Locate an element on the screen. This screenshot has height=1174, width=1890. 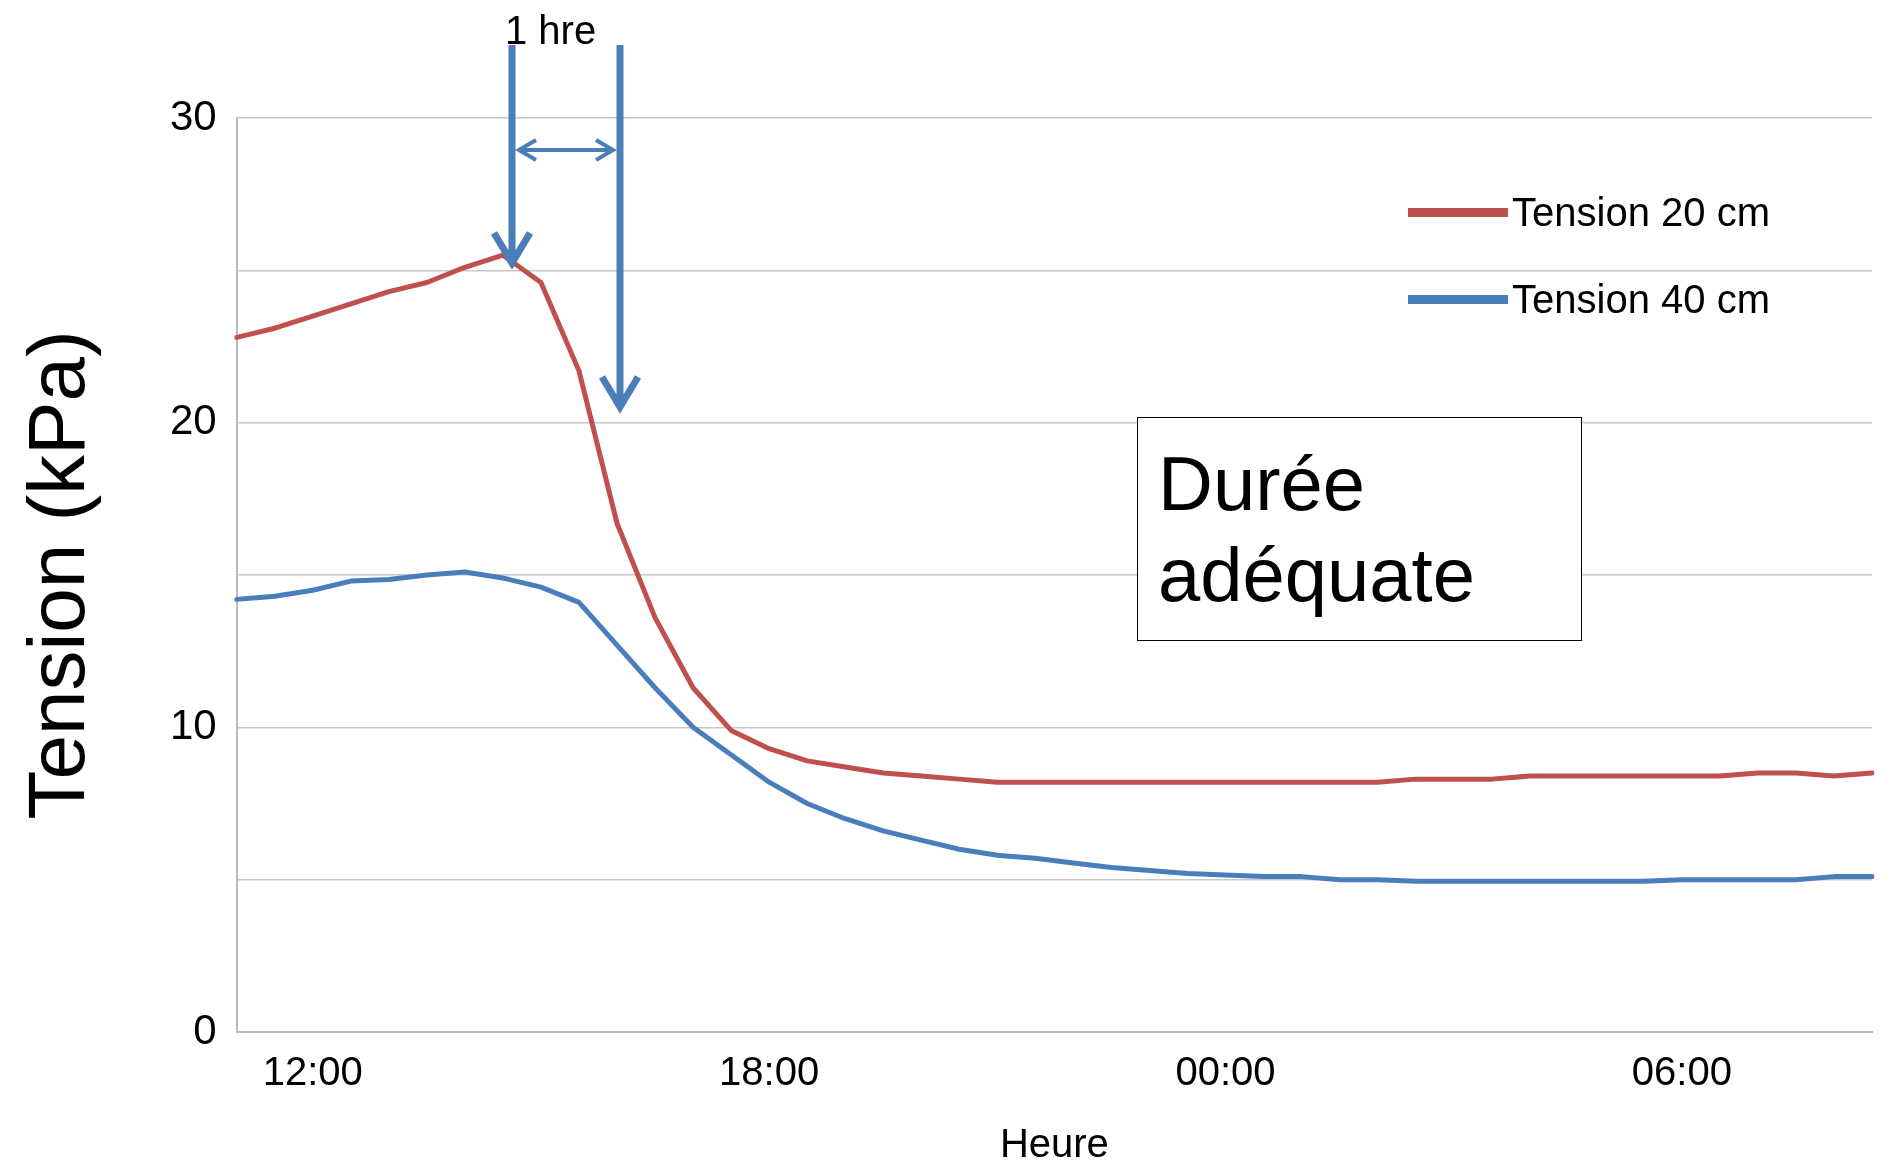
y-tick-label: 30 is located at coordinates (193, 115).